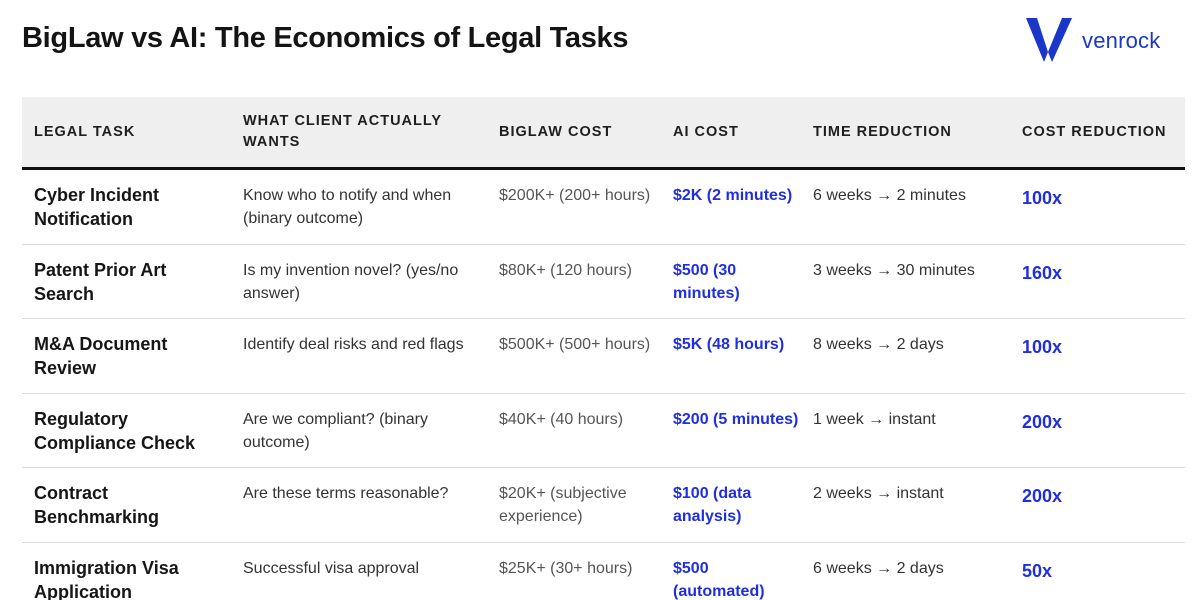  Describe the element at coordinates (736, 419) in the screenshot. I see `ai-cost-cell: $200 (5 minutes)` at that location.